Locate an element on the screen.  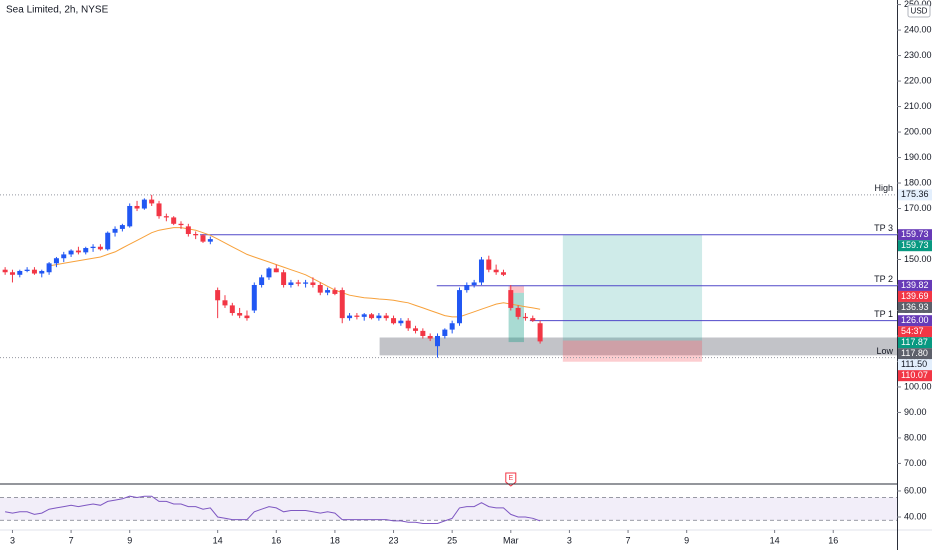
price-tag-label: 136.93 is located at coordinates (915, 307).